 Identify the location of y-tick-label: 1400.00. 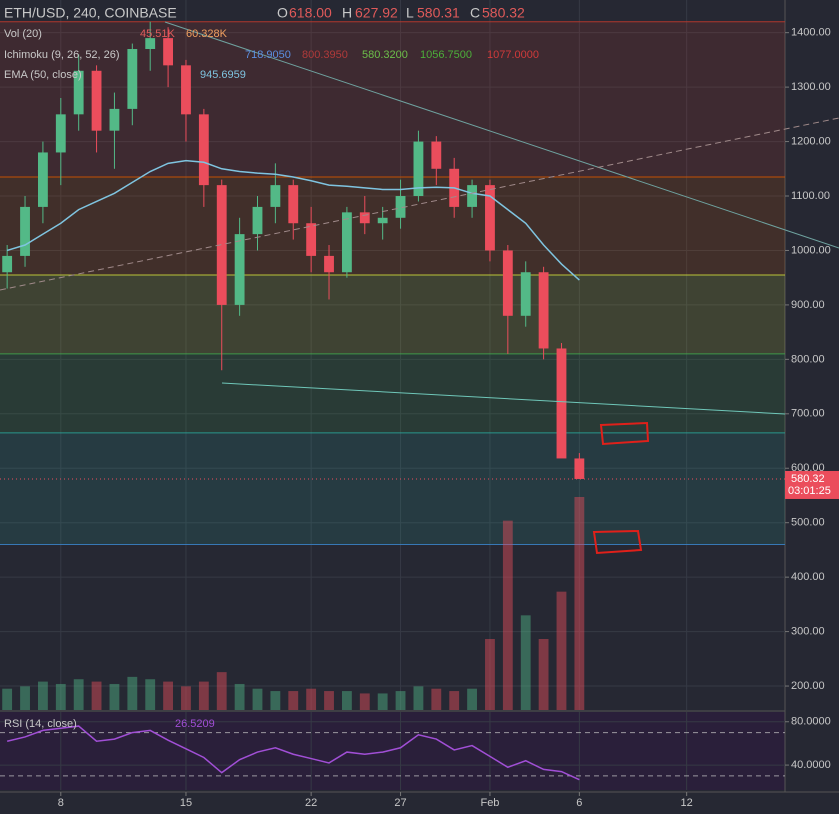
(811, 33).